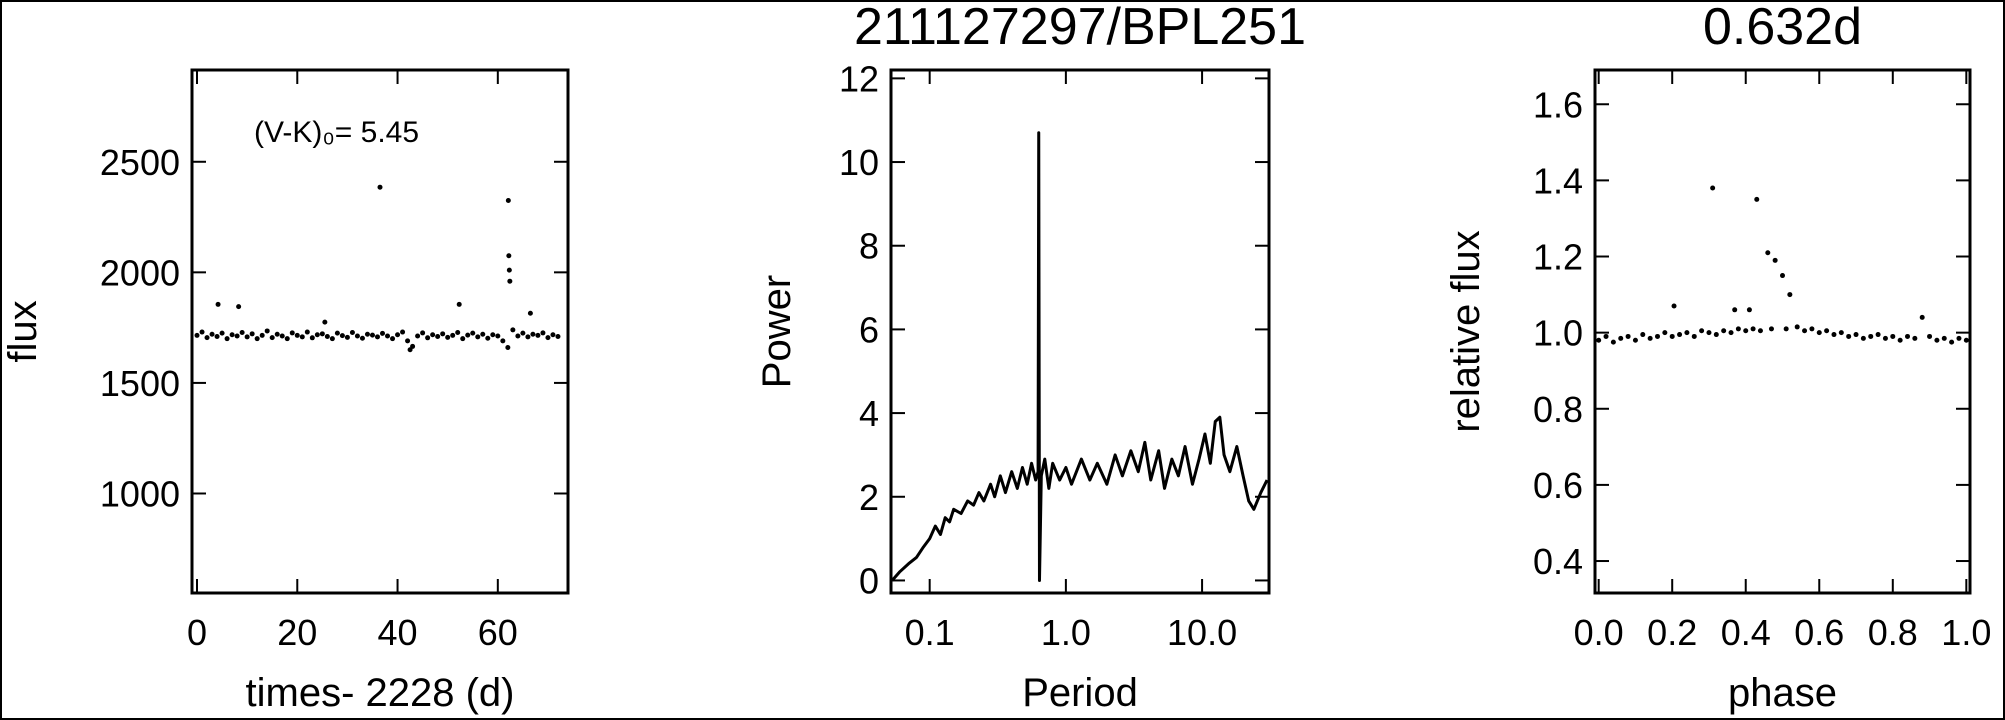 This screenshot has width=2005, height=720. What do you see at coordinates (1966, 632) in the screenshot?
I see `x-tick-label: 1.0` at bounding box center [1966, 632].